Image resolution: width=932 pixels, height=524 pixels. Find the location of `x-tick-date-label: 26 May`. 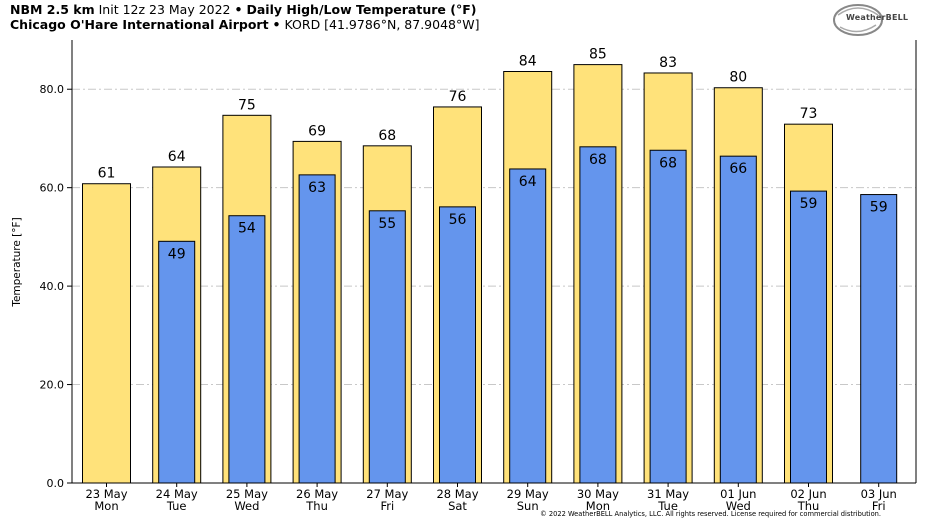

x-tick-date-label: 26 May is located at coordinates (317, 494).